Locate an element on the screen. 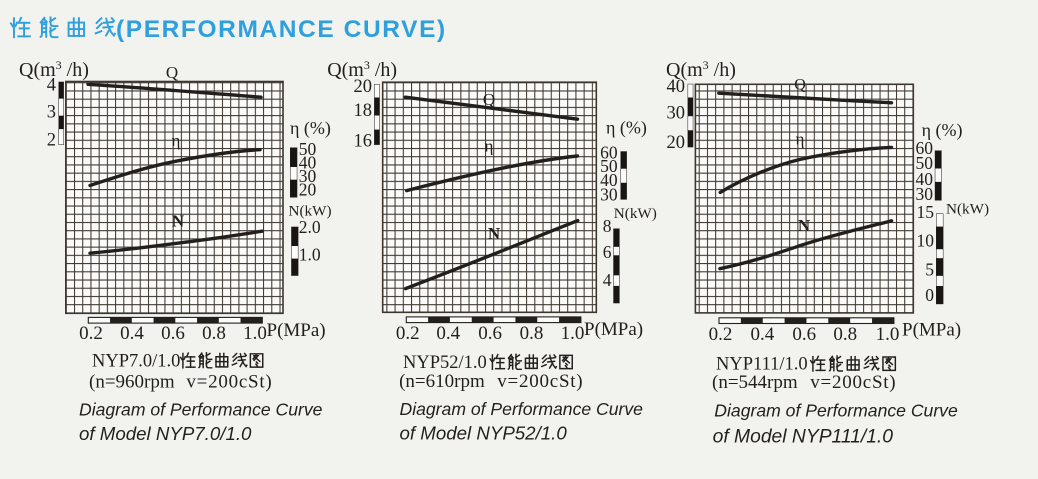 The image size is (1038, 479). svg-text: 0 is located at coordinates (929, 295).